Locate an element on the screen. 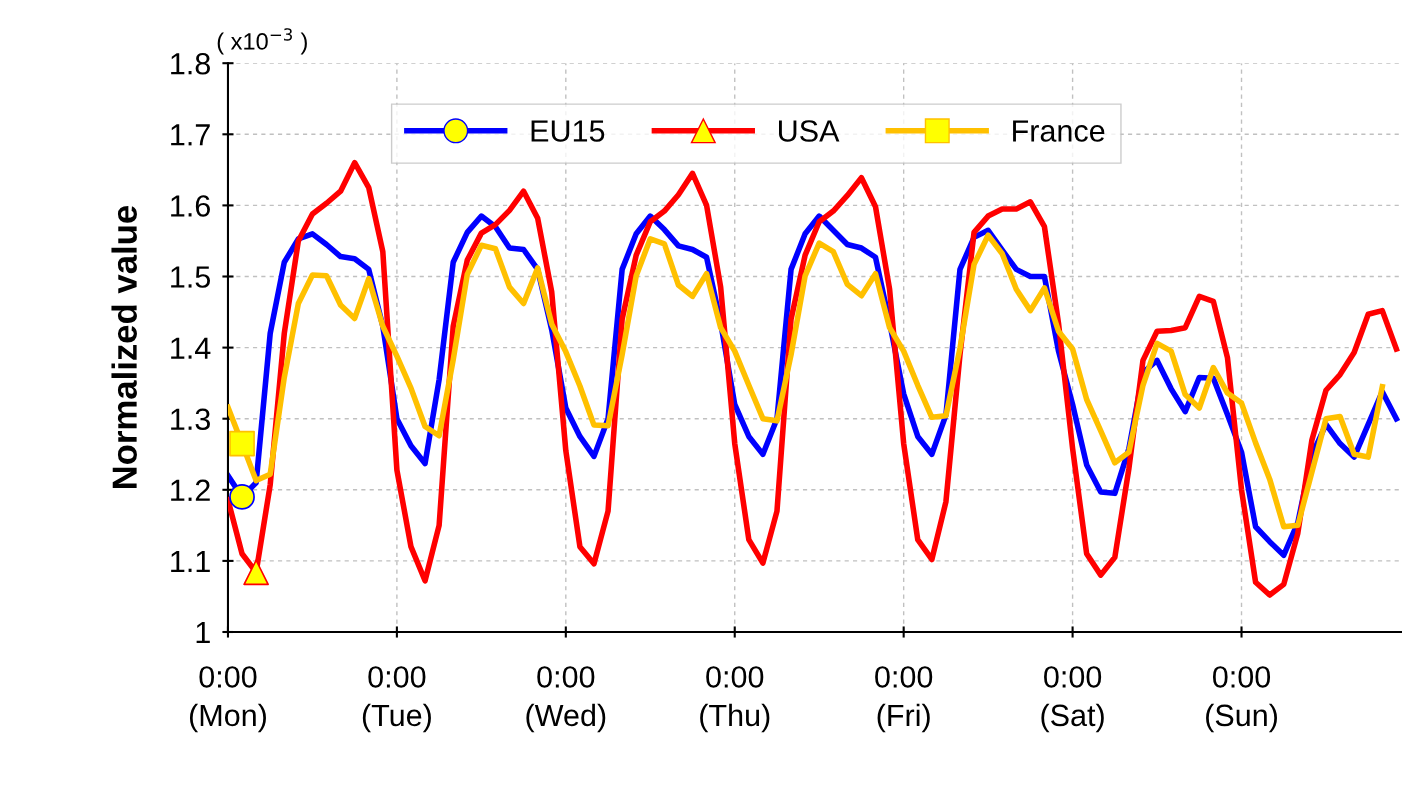  legend-label: USA is located at coordinates (809, 131).